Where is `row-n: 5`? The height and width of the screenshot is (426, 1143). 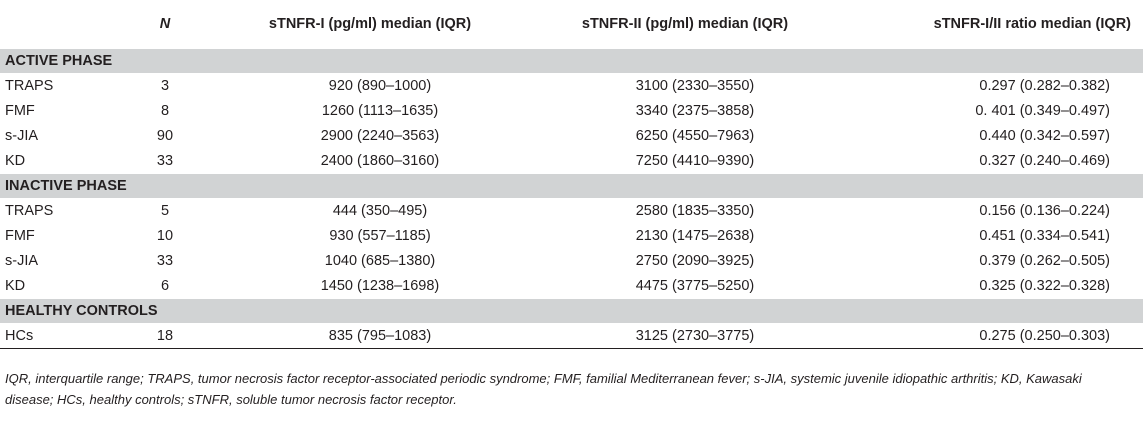 row-n: 5 is located at coordinates (165, 210).